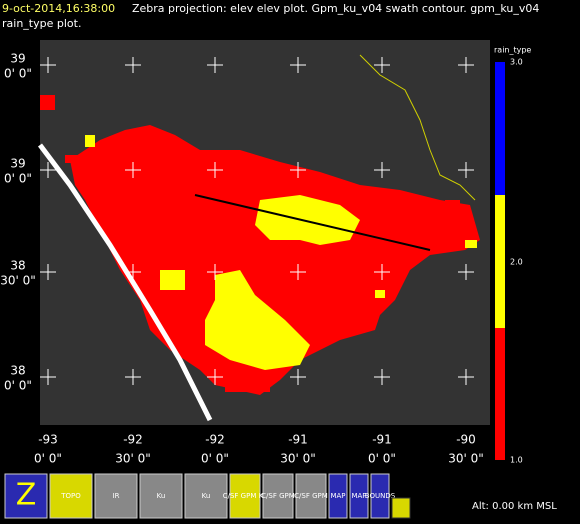  Describe the element at coordinates (500, 128) in the screenshot. I see `colorbar-blue` at that location.